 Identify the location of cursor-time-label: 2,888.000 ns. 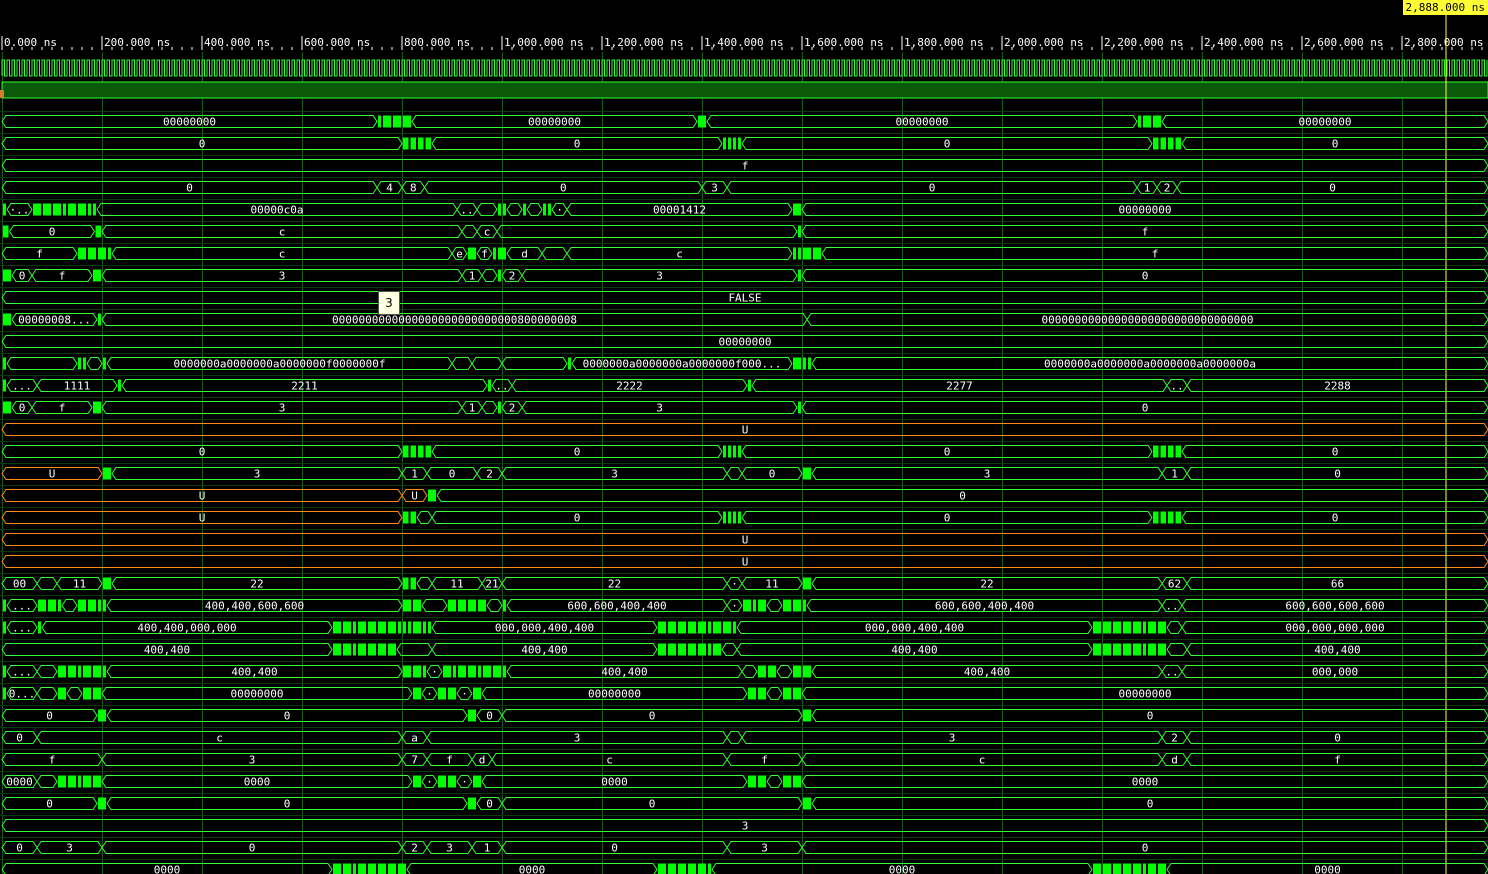
(1445, 7).